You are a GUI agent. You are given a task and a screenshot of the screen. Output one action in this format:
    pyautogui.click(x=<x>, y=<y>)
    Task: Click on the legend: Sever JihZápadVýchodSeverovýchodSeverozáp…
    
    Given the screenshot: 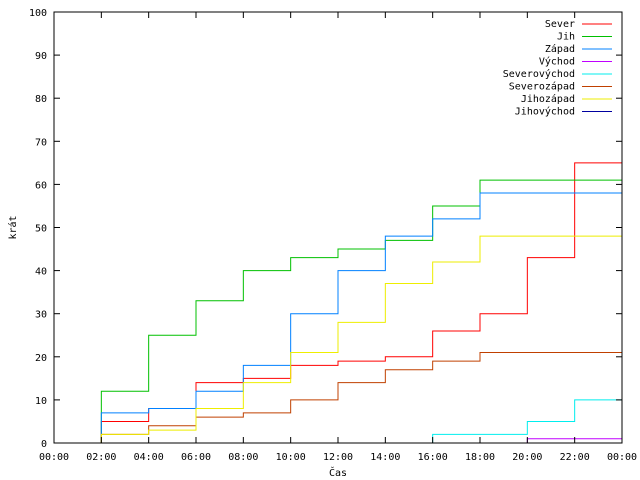 What is the action you would take?
    pyautogui.click(x=557, y=68)
    